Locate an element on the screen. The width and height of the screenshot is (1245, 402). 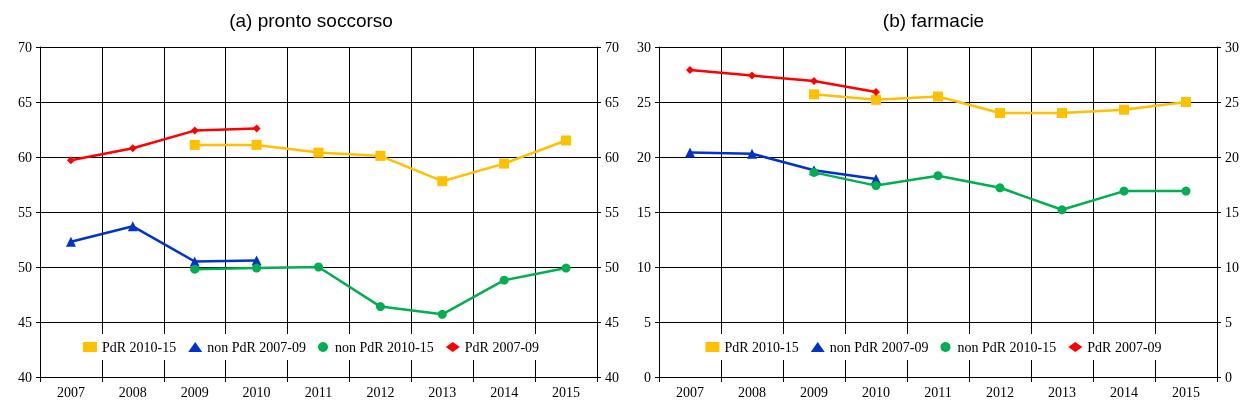
y-tick-label: 45 is located at coordinates (25, 322).